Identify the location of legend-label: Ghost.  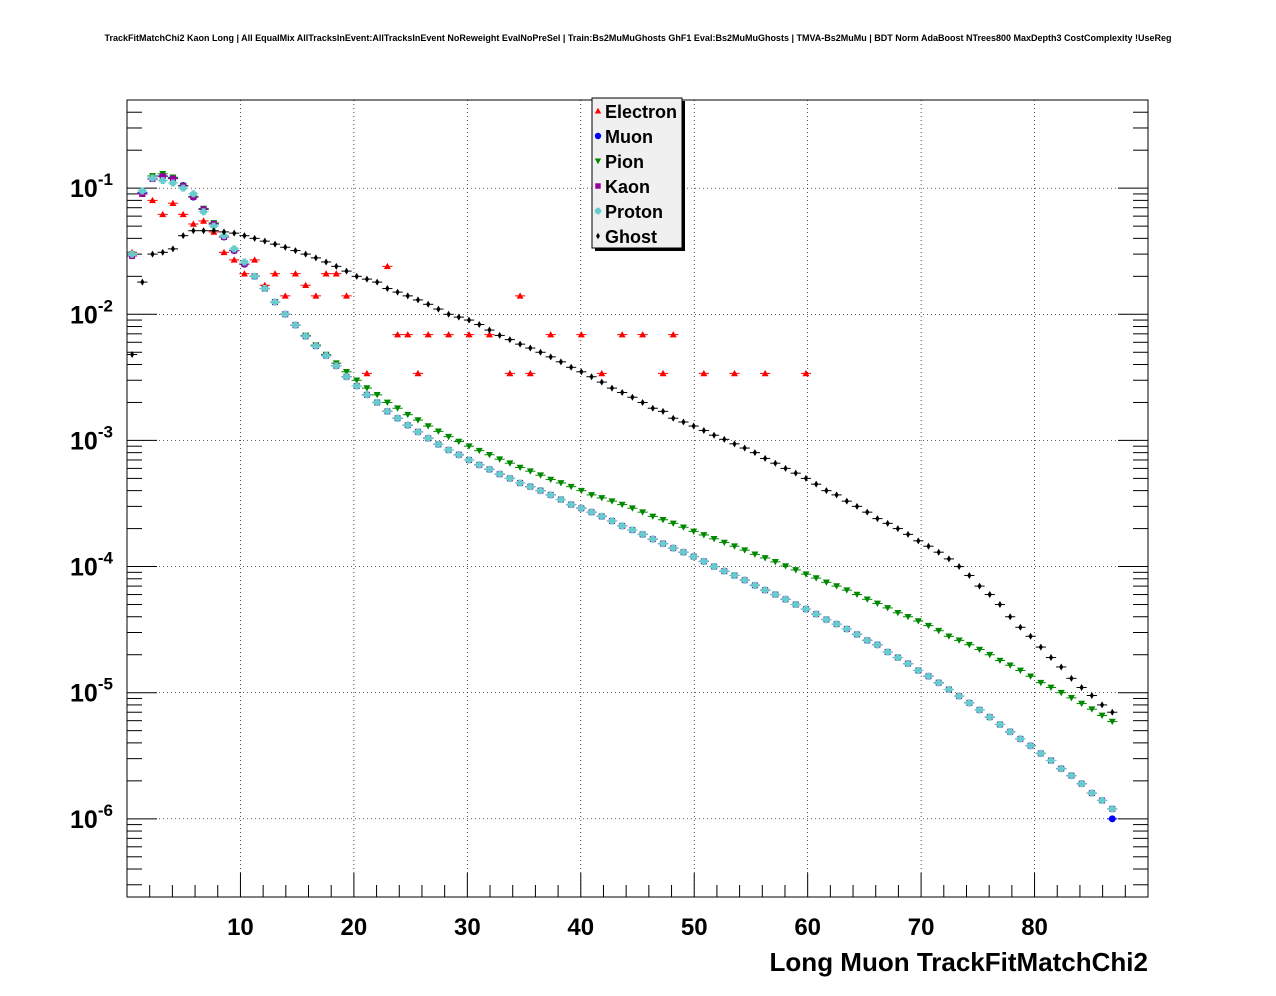
(631, 237).